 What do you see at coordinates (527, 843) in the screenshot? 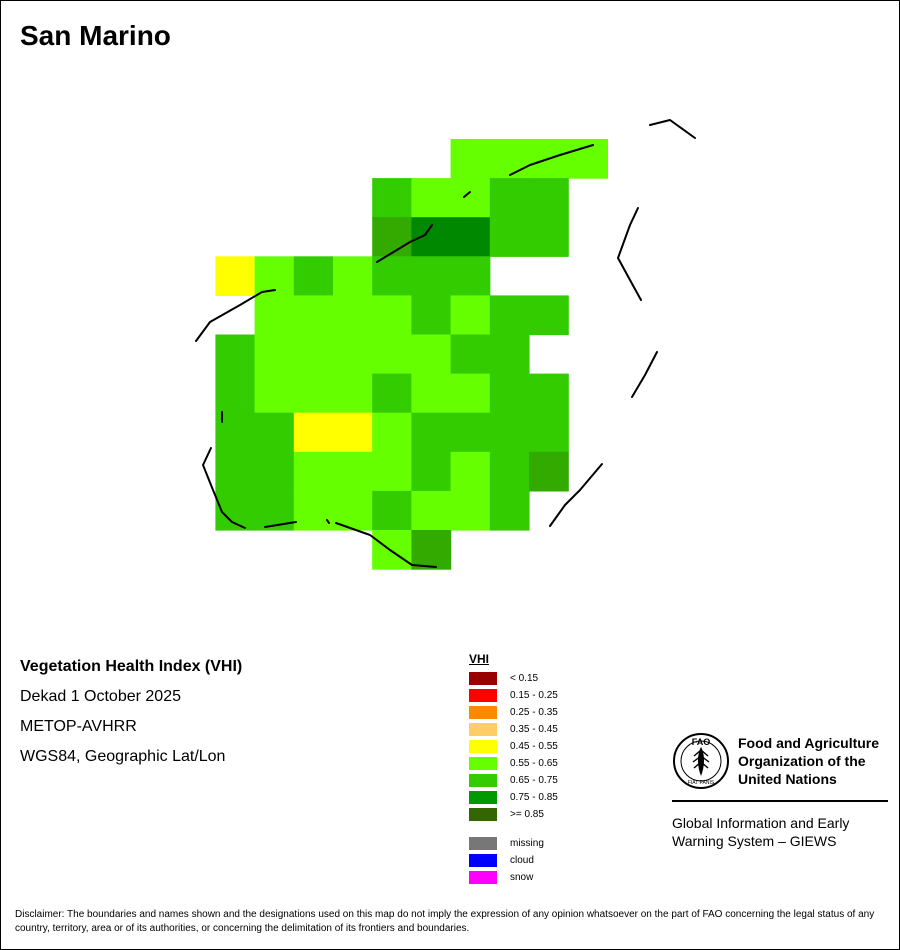
I see `legend-label: missing` at bounding box center [527, 843].